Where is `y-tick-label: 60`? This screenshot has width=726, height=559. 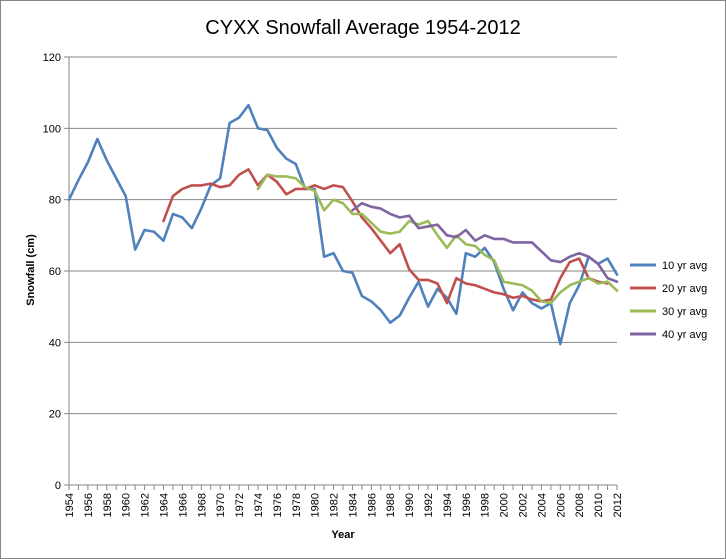
y-tick-label: 60 is located at coordinates (55, 272).